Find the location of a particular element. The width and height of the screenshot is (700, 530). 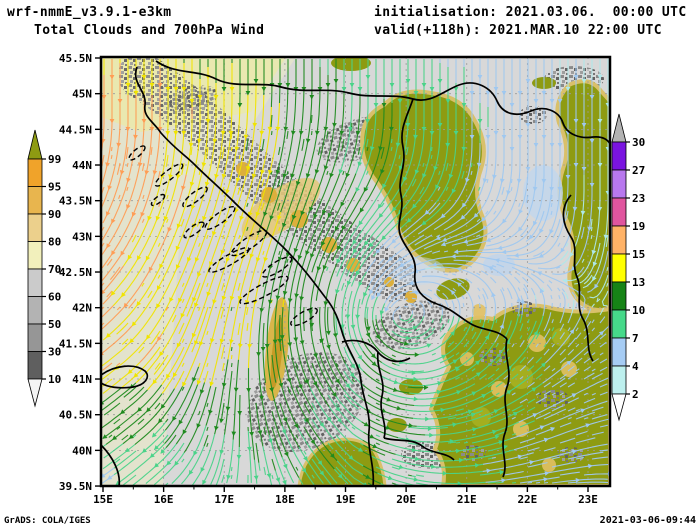

wind-cbar-label: 15 is located at coordinates (638, 254).